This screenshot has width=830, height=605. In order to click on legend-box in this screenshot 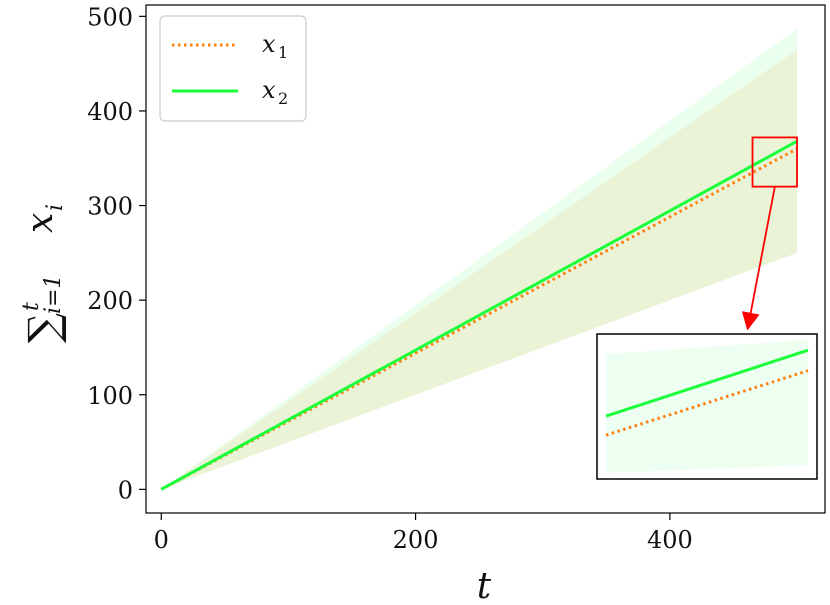, I will do `click(233, 68)`.